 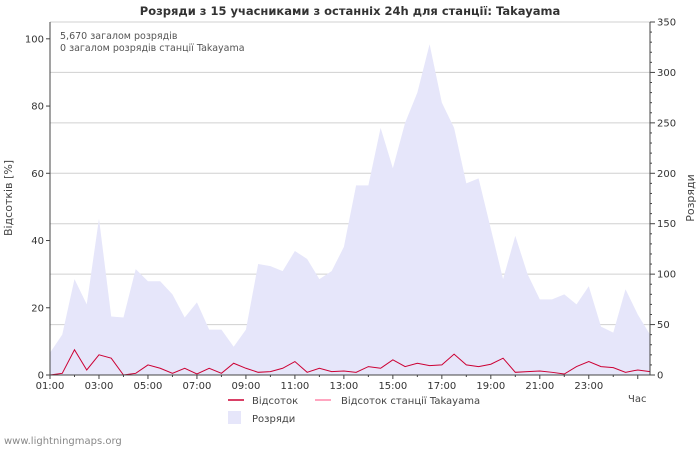 What do you see at coordinates (119, 36) in the screenshot?
I see `annotation-total: 5,670 загалом розрядів` at bounding box center [119, 36].